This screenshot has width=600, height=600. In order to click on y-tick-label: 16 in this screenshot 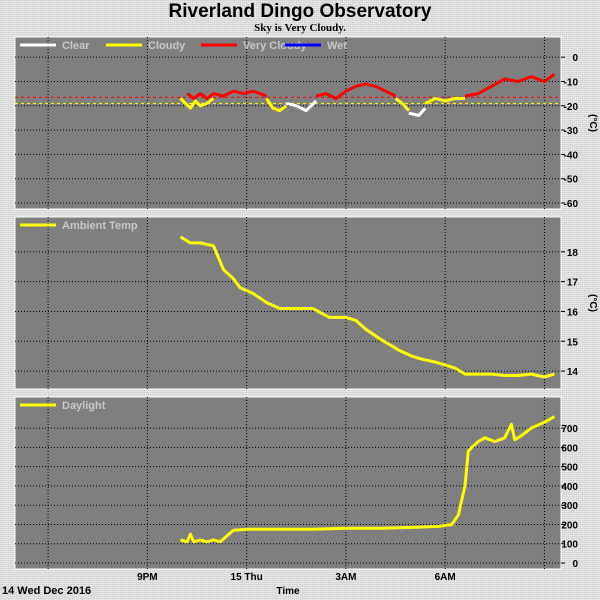, I will do `click(573, 312)`.